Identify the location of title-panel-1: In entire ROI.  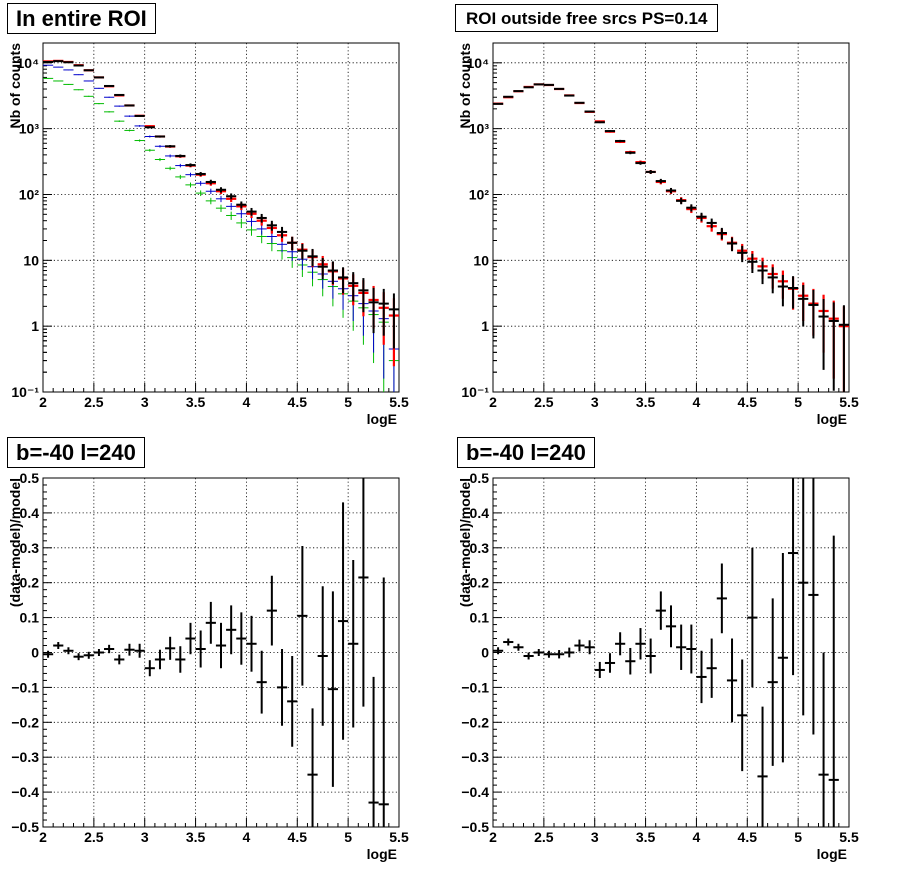
(81, 18).